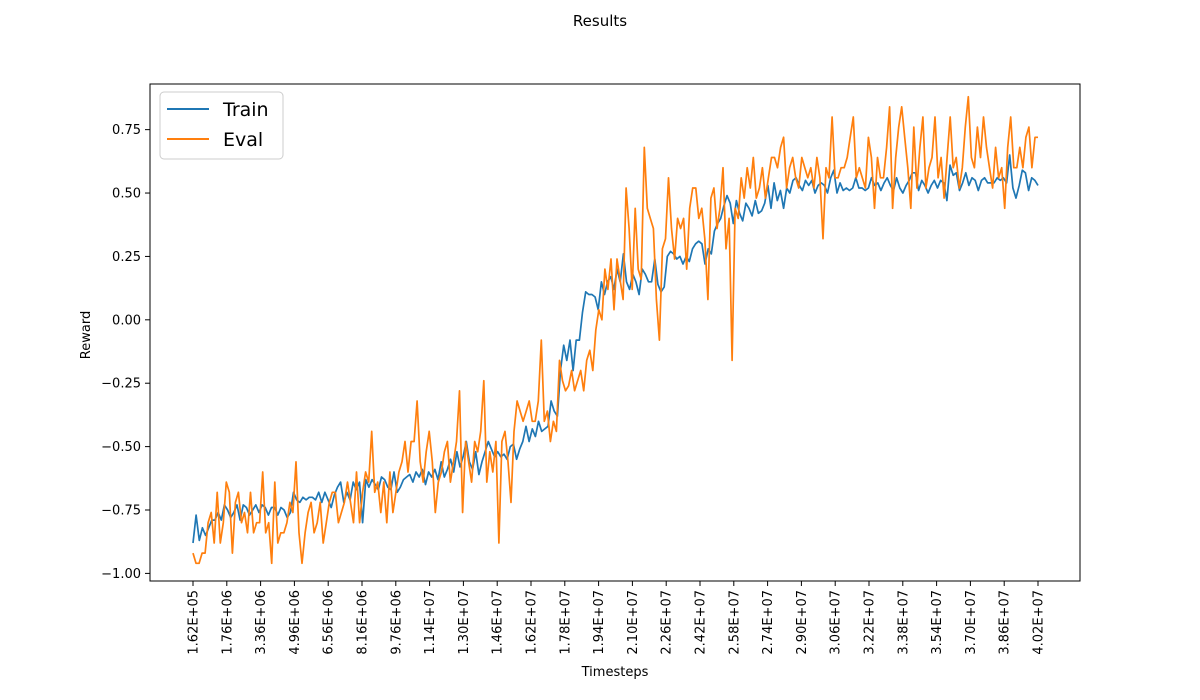  Describe the element at coordinates (701, 622) in the screenshot. I see `x-tick-label: 2.42E+07` at that location.